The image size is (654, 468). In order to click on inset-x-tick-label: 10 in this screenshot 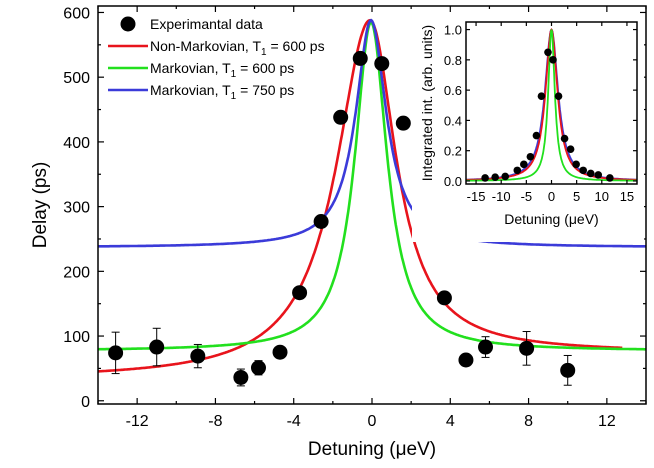, I will do `click(602, 196)`.